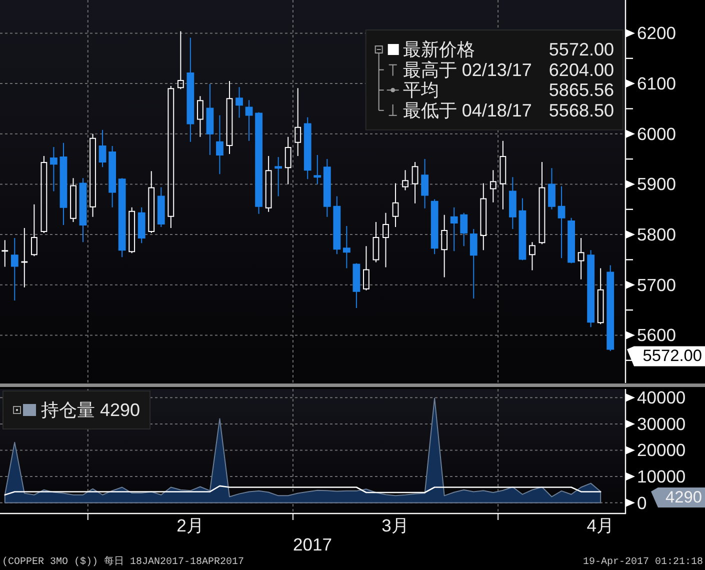  What do you see at coordinates (600, 526) in the screenshot?
I see `x-tick-label: 4月` at bounding box center [600, 526].